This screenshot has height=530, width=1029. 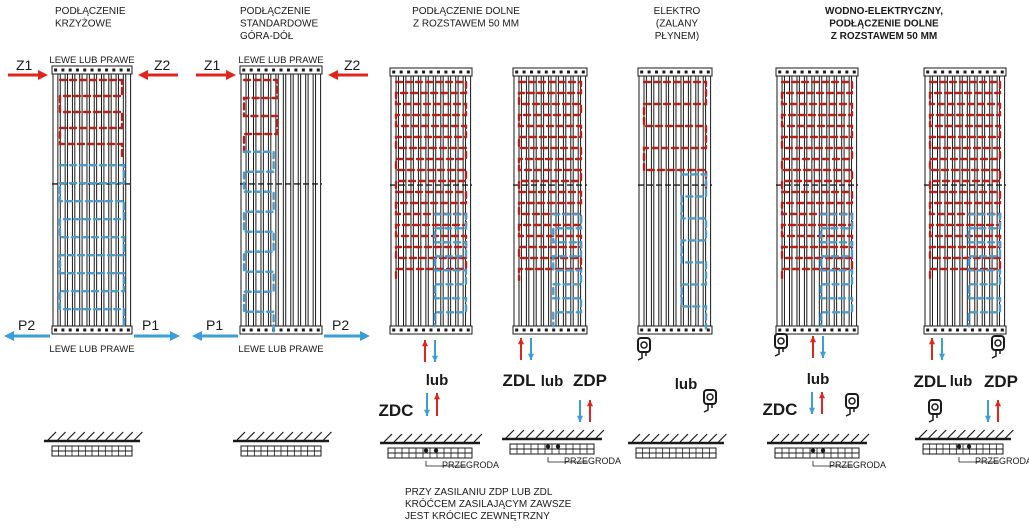 What do you see at coordinates (965, 201) in the screenshot?
I see `radiator-hybrid2` at bounding box center [965, 201].